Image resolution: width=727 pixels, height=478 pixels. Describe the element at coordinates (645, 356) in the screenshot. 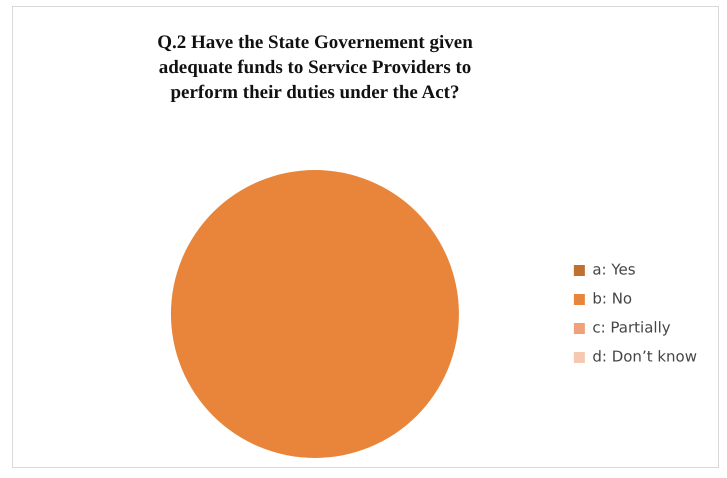

I see `legend-label: d: Don’t know` at that location.